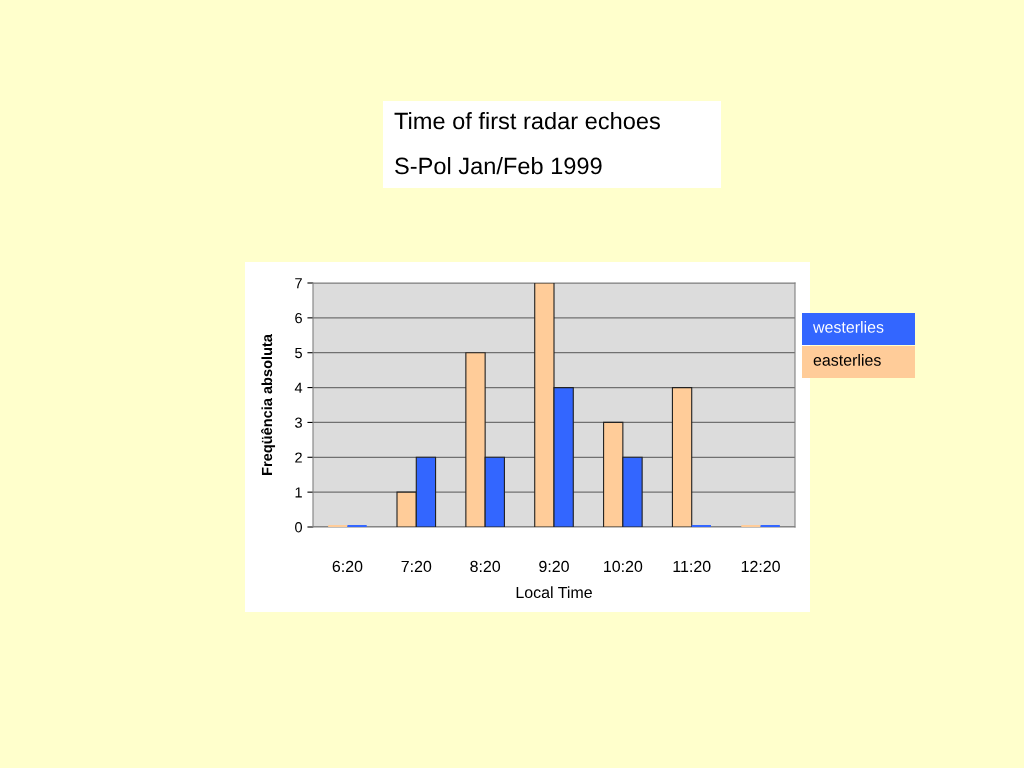 The image size is (1024, 768). I want to click on x-tick-label: 12:20, so click(760, 566).